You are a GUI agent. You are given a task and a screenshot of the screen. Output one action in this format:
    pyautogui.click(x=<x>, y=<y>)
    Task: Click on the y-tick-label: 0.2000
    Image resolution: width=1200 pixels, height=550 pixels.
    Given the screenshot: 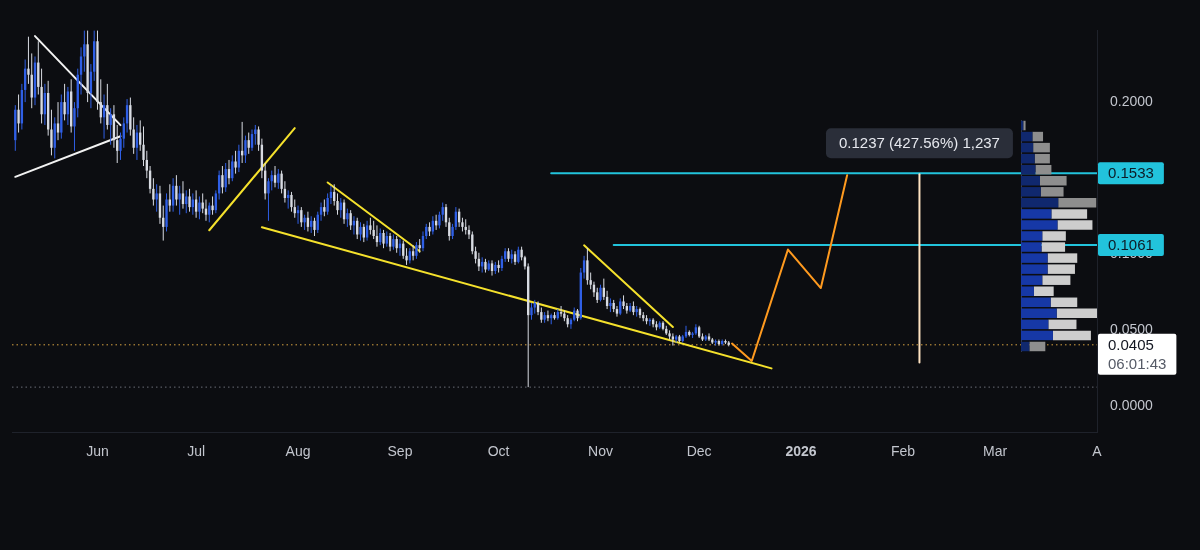 What is the action you would take?
    pyautogui.click(x=1132, y=100)
    